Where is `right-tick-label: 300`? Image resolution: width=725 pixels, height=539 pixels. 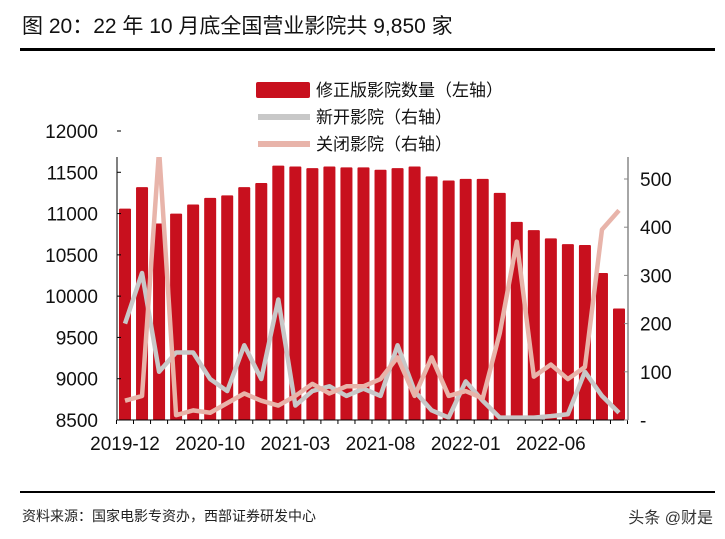
right-tick-label: 300 is located at coordinates (656, 276).